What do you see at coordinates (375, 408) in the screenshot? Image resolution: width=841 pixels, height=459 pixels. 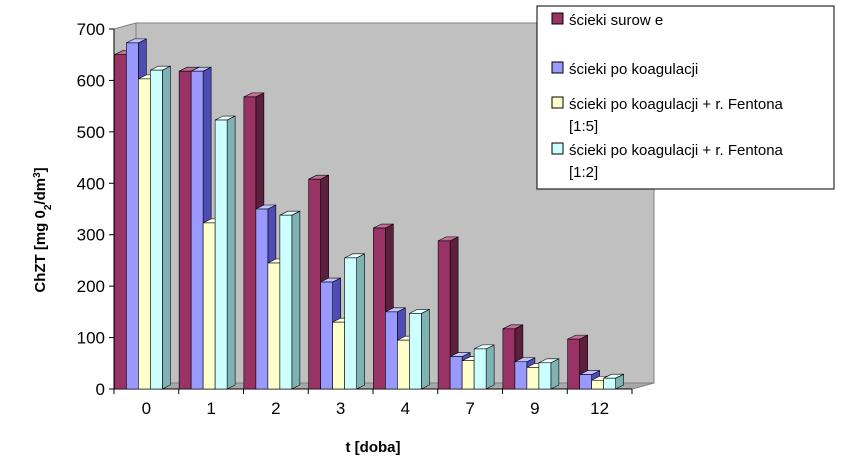 I see `x-tick-labels: 0 1 2 3 4 7 9 12` at bounding box center [375, 408].